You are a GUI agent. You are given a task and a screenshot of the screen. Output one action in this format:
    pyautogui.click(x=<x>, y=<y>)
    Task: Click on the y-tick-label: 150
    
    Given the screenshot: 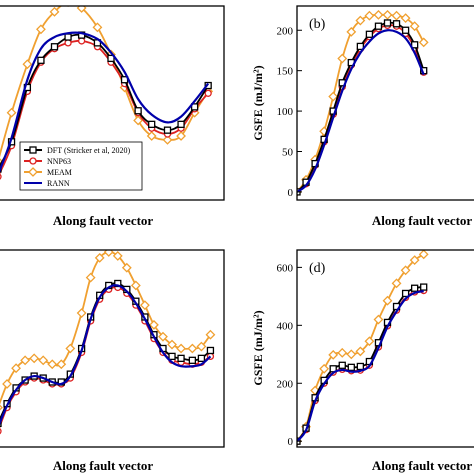 What is the action you would take?
    pyautogui.click(x=285, y=72)
    